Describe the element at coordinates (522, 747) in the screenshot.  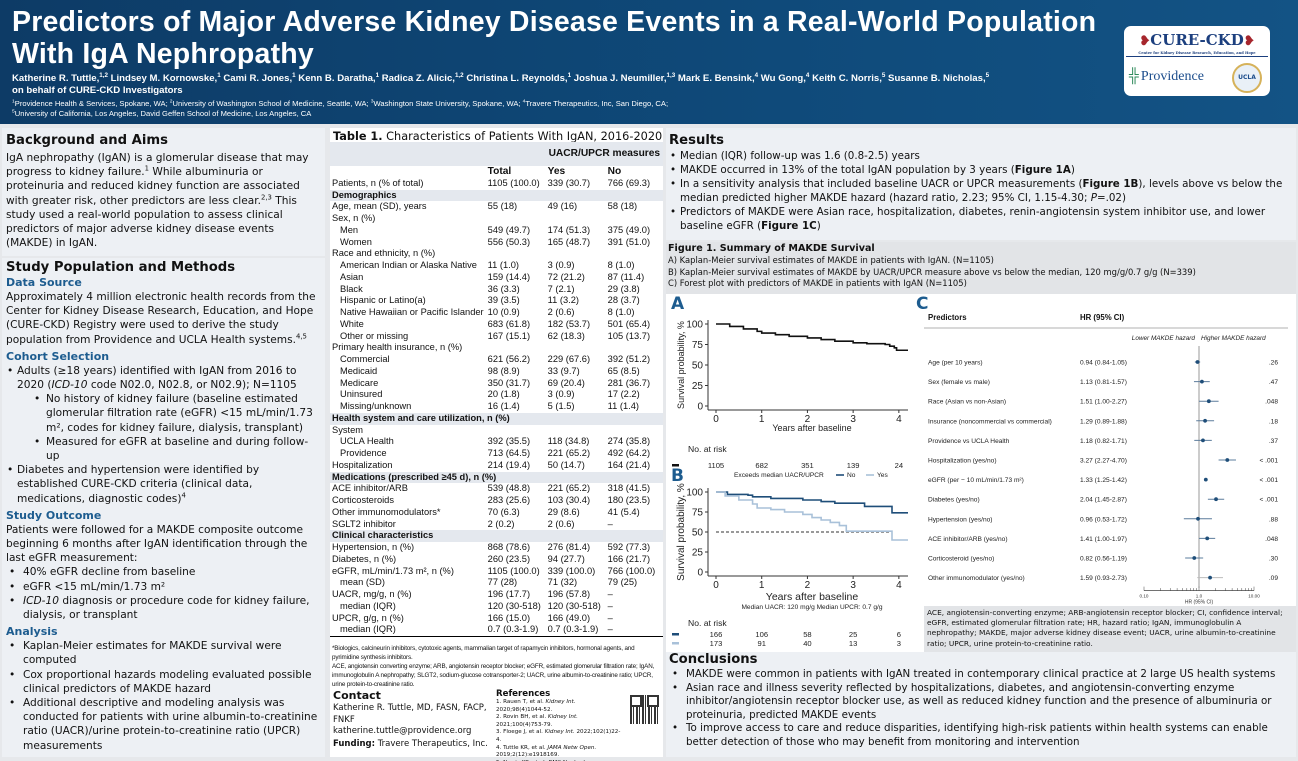
I see `reference-authors: 4. Tuttle KR, et al.` at that location.